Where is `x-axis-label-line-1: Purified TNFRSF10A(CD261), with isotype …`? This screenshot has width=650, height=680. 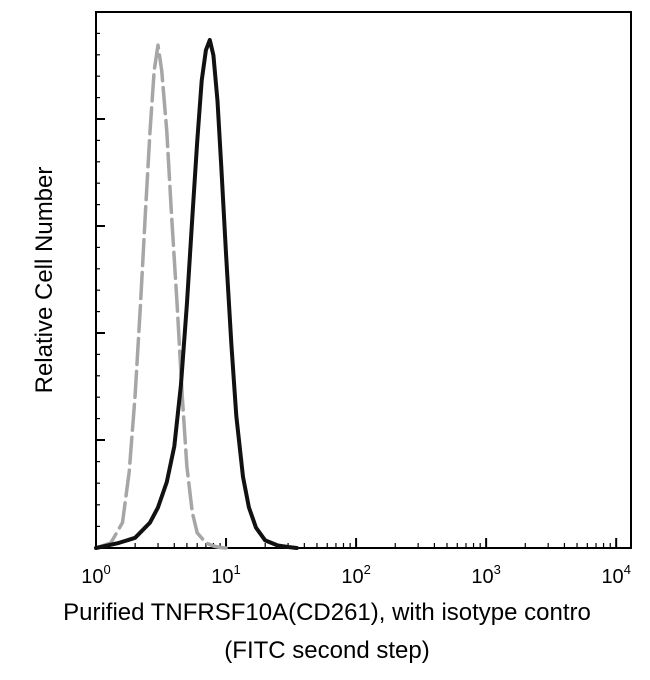
x-axis-label-line-1: Purified TNFRSF10A(CD261), with isotype … is located at coordinates (327, 612).